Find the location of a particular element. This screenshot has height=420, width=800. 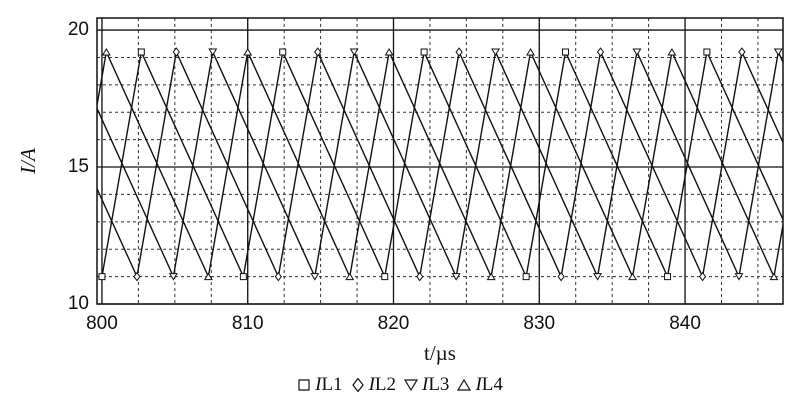

y-tick-label: 20 is located at coordinates (78, 29).